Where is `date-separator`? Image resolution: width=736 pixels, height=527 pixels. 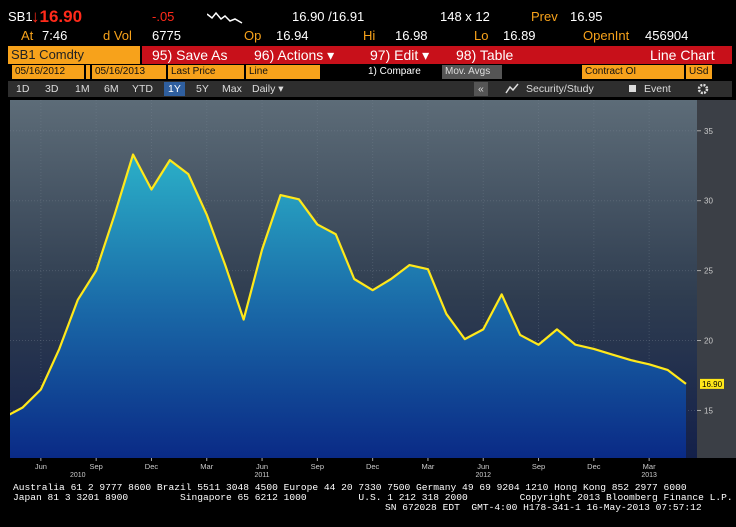
date-separator is located at coordinates (88, 72).